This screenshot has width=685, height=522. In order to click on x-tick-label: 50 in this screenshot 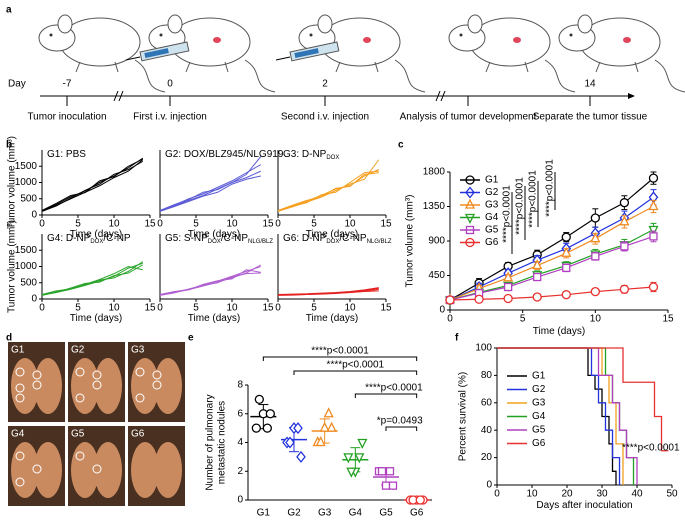, I will do `click(672, 494)`.